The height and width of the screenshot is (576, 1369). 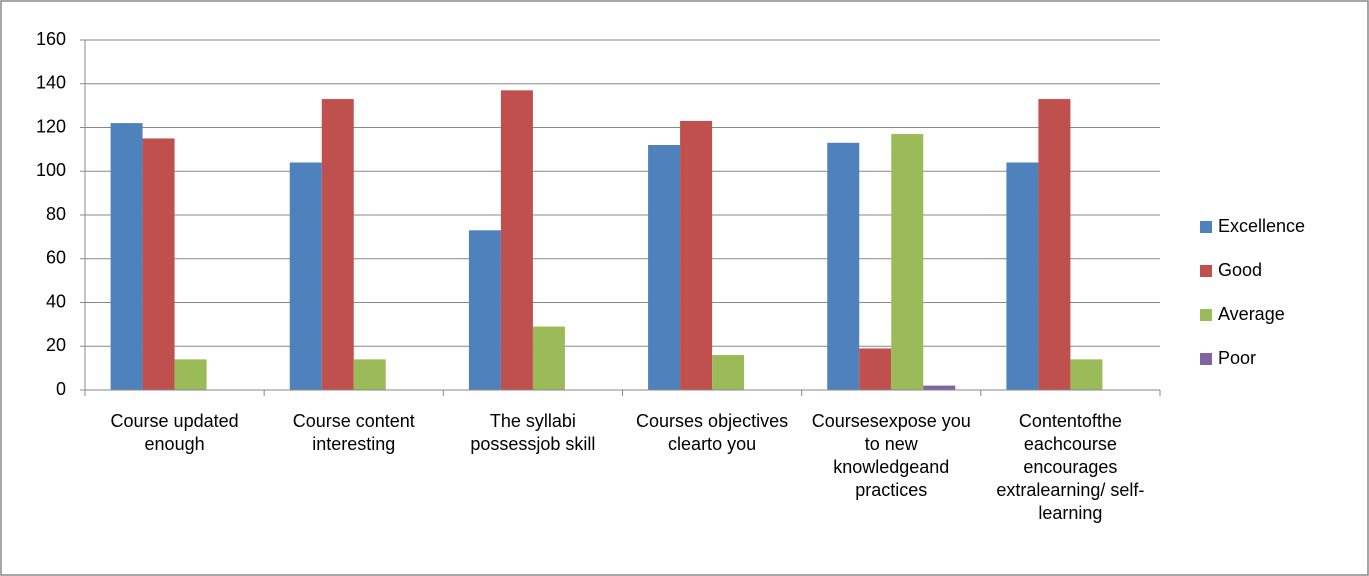 What do you see at coordinates (712, 432) in the screenshot?
I see `x-tick-label: Courses objectives clearto you` at bounding box center [712, 432].